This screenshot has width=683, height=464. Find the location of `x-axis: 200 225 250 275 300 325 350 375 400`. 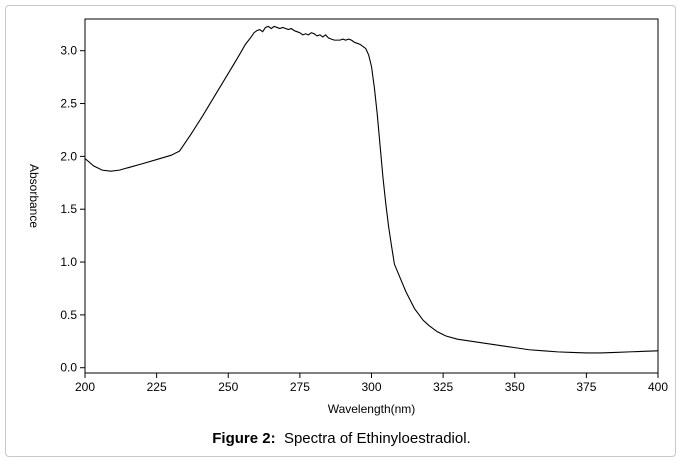

x-axis: 200 225 250 275 300 325 350 375 400 is located at coordinates (371, 383).